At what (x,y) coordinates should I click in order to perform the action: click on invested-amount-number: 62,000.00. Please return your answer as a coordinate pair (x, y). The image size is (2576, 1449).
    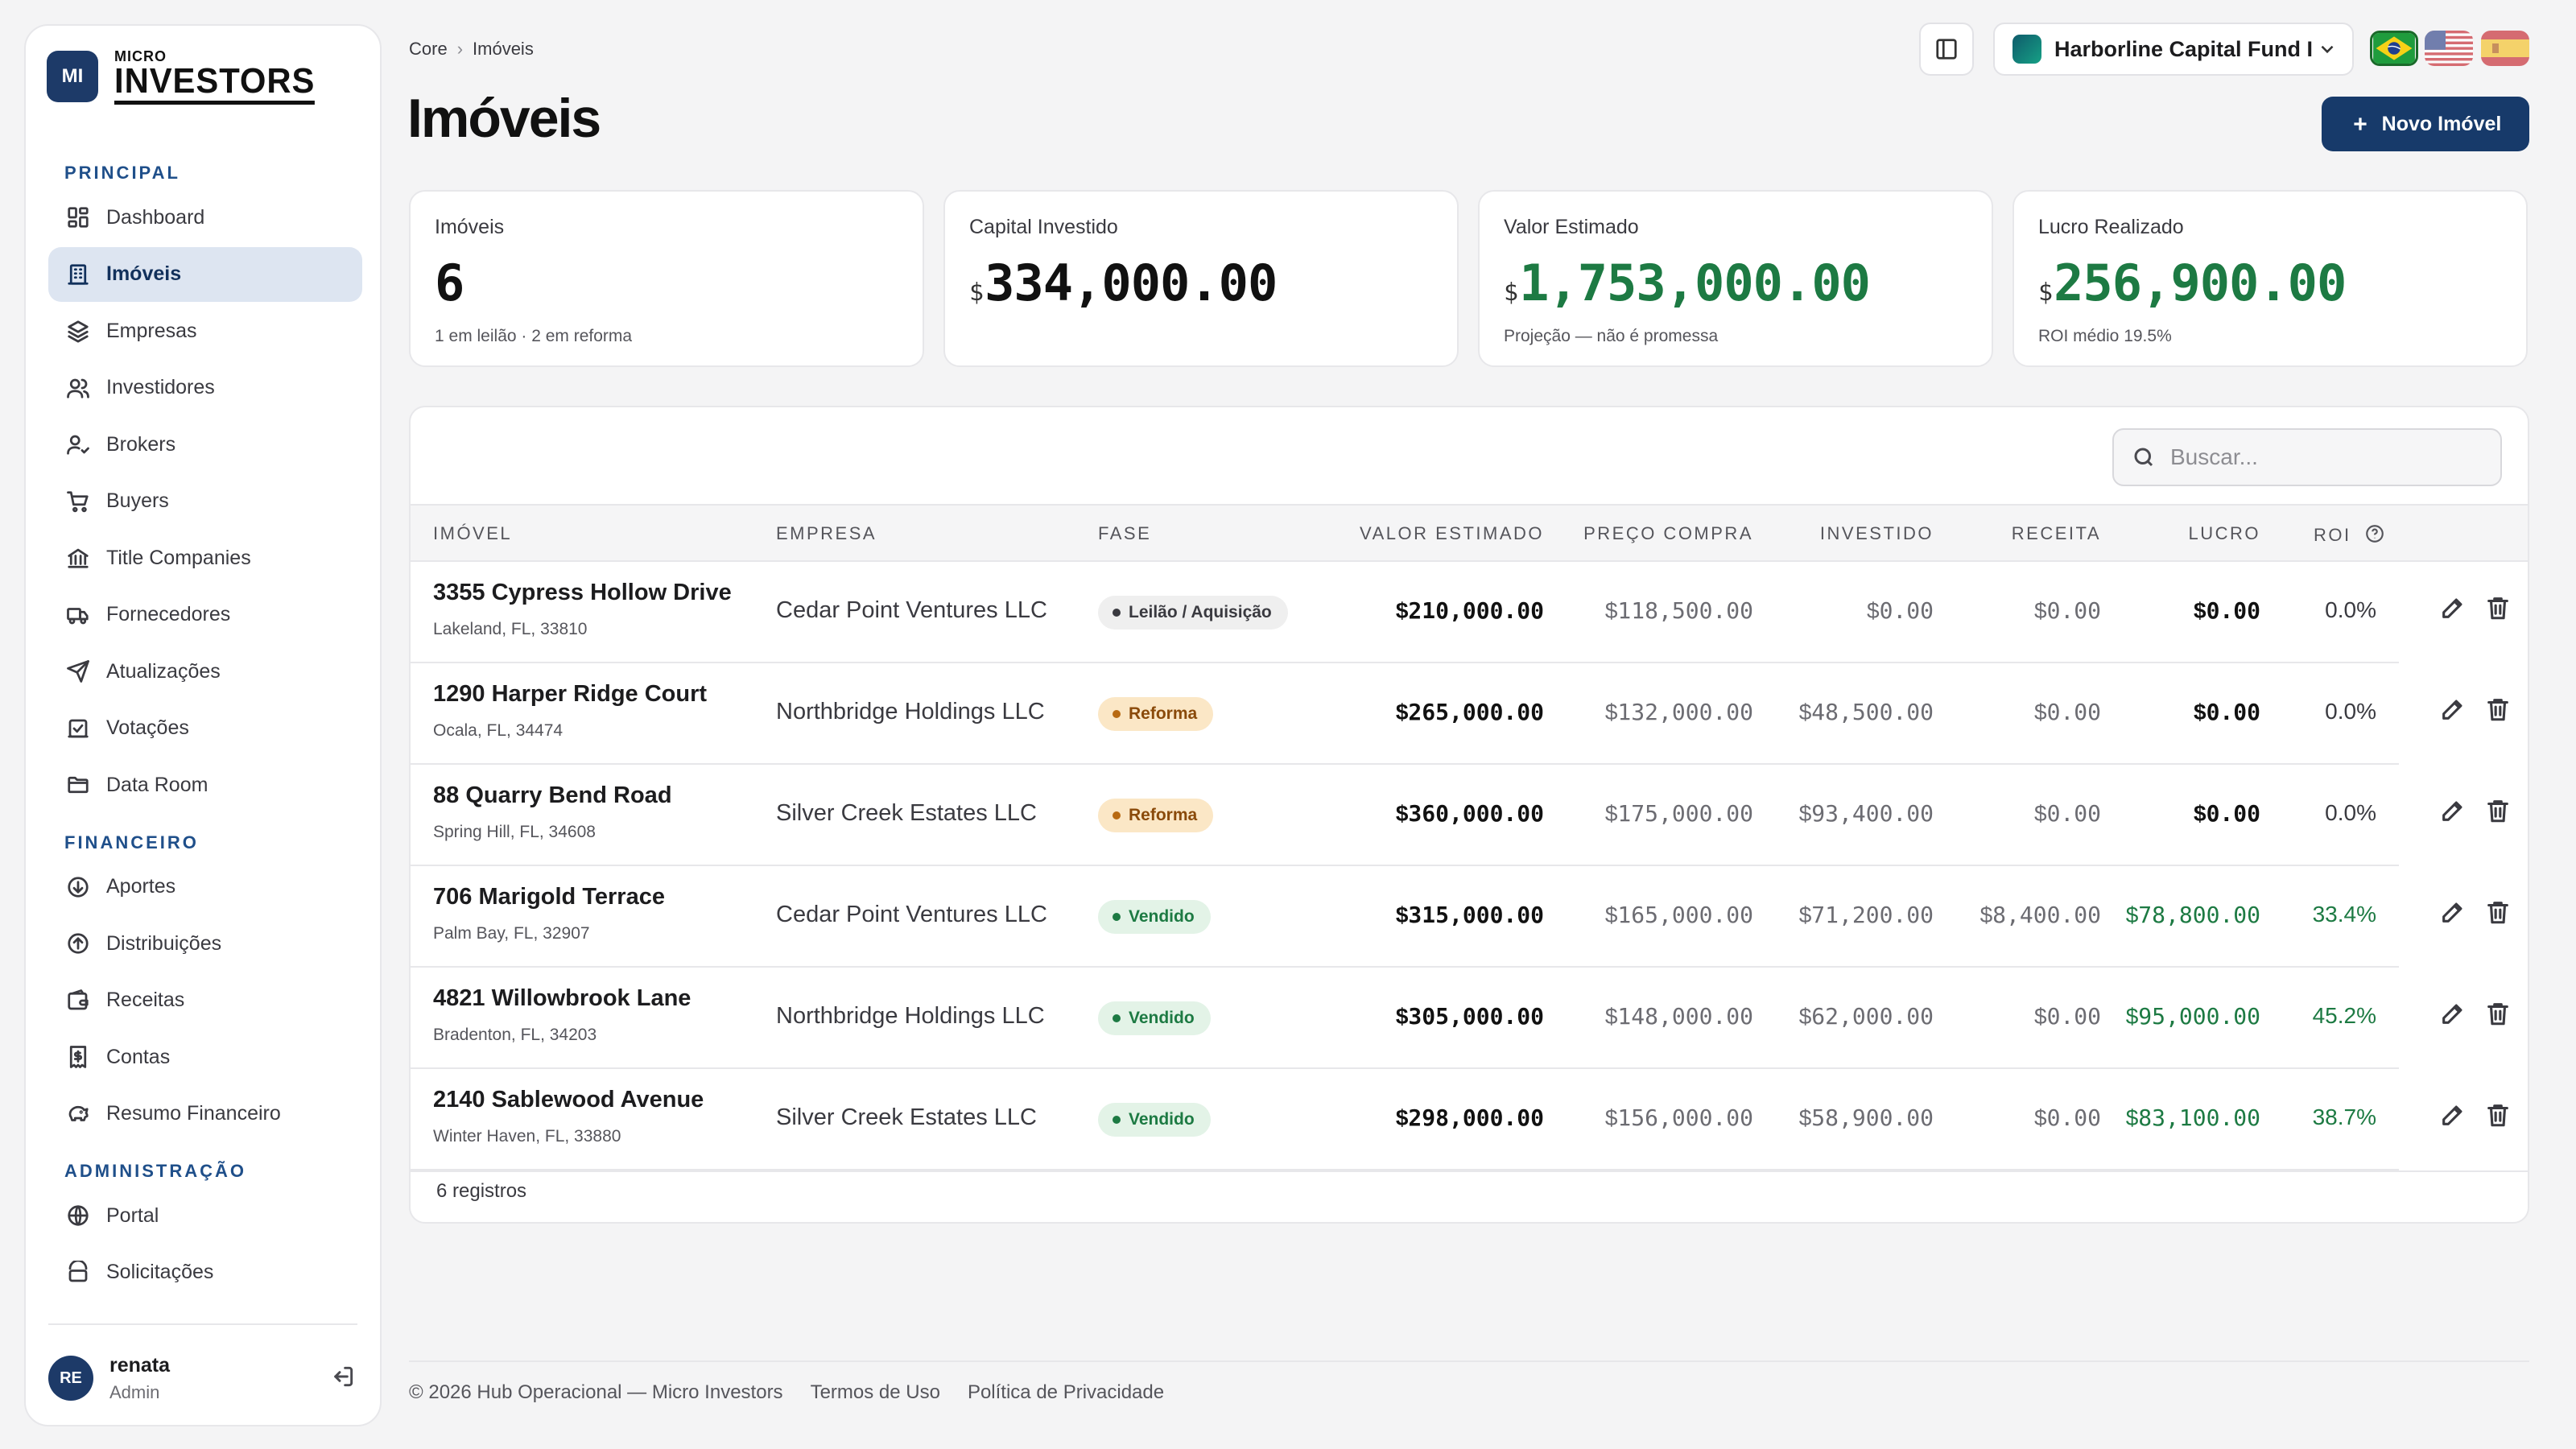
    Looking at the image, I should click on (1872, 1016).